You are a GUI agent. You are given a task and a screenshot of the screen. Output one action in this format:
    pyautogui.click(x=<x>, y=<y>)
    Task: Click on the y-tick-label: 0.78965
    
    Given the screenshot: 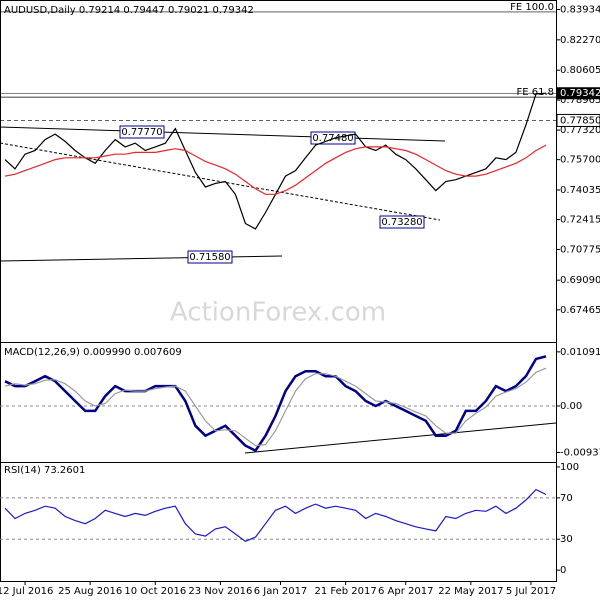 What is the action you would take?
    pyautogui.click(x=580, y=100)
    